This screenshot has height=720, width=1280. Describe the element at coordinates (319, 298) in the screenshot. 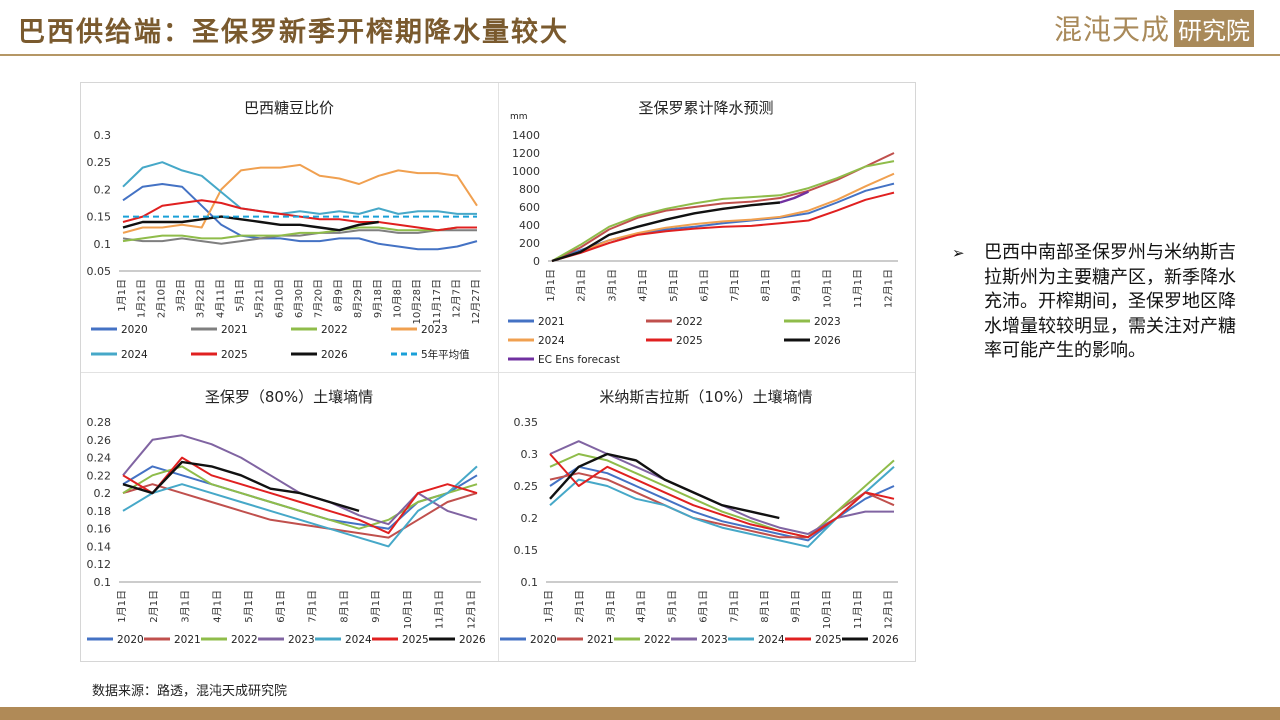

I see `x-tick-label: 7月20日` at that location.